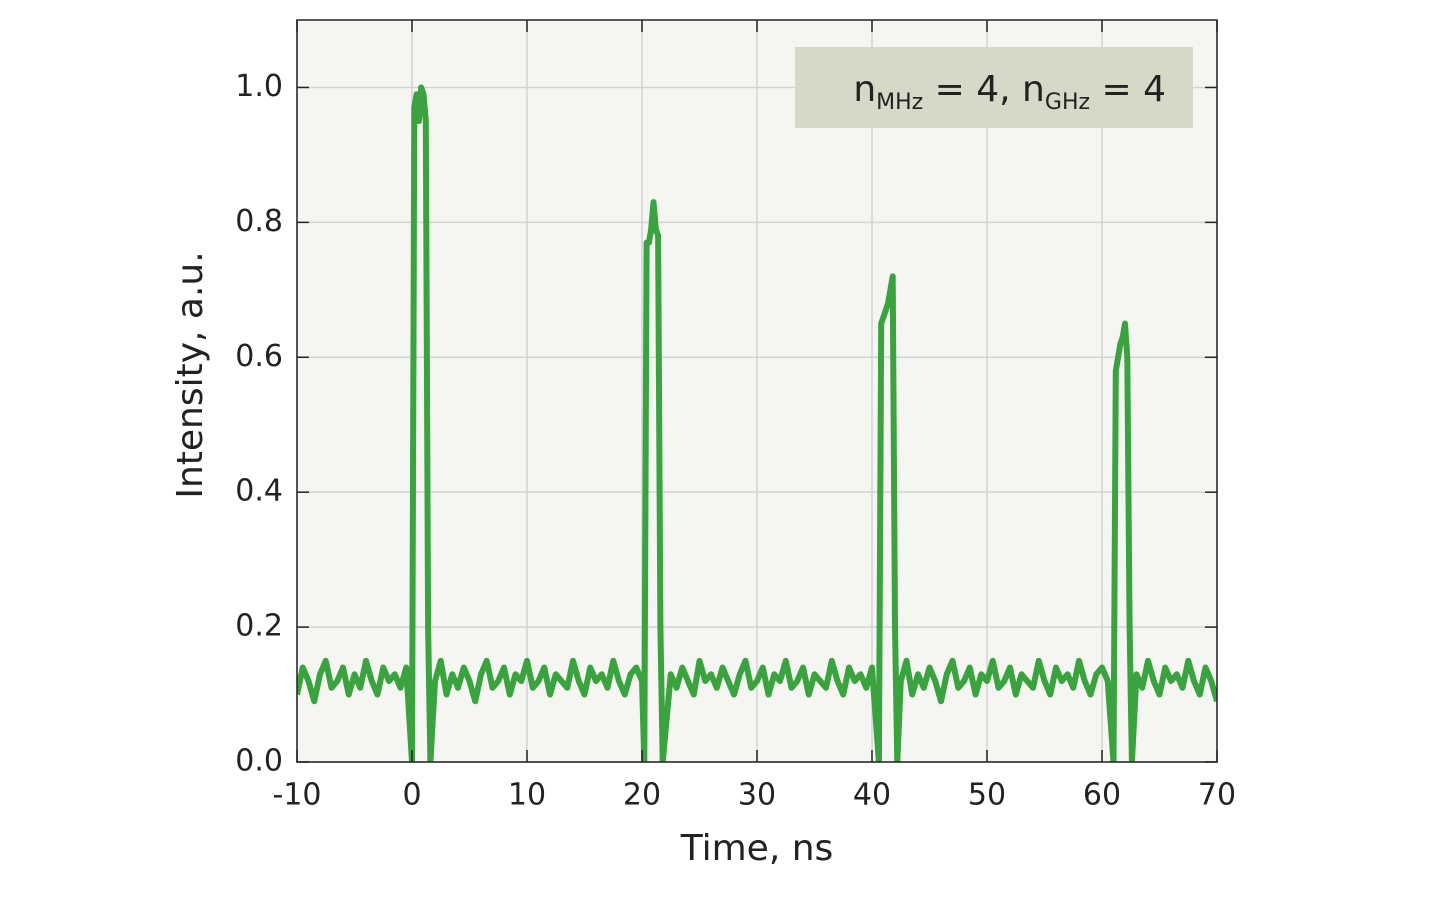  What do you see at coordinates (984, 89) in the screenshot?
I see `annotation-part: = 4, n` at bounding box center [984, 89].